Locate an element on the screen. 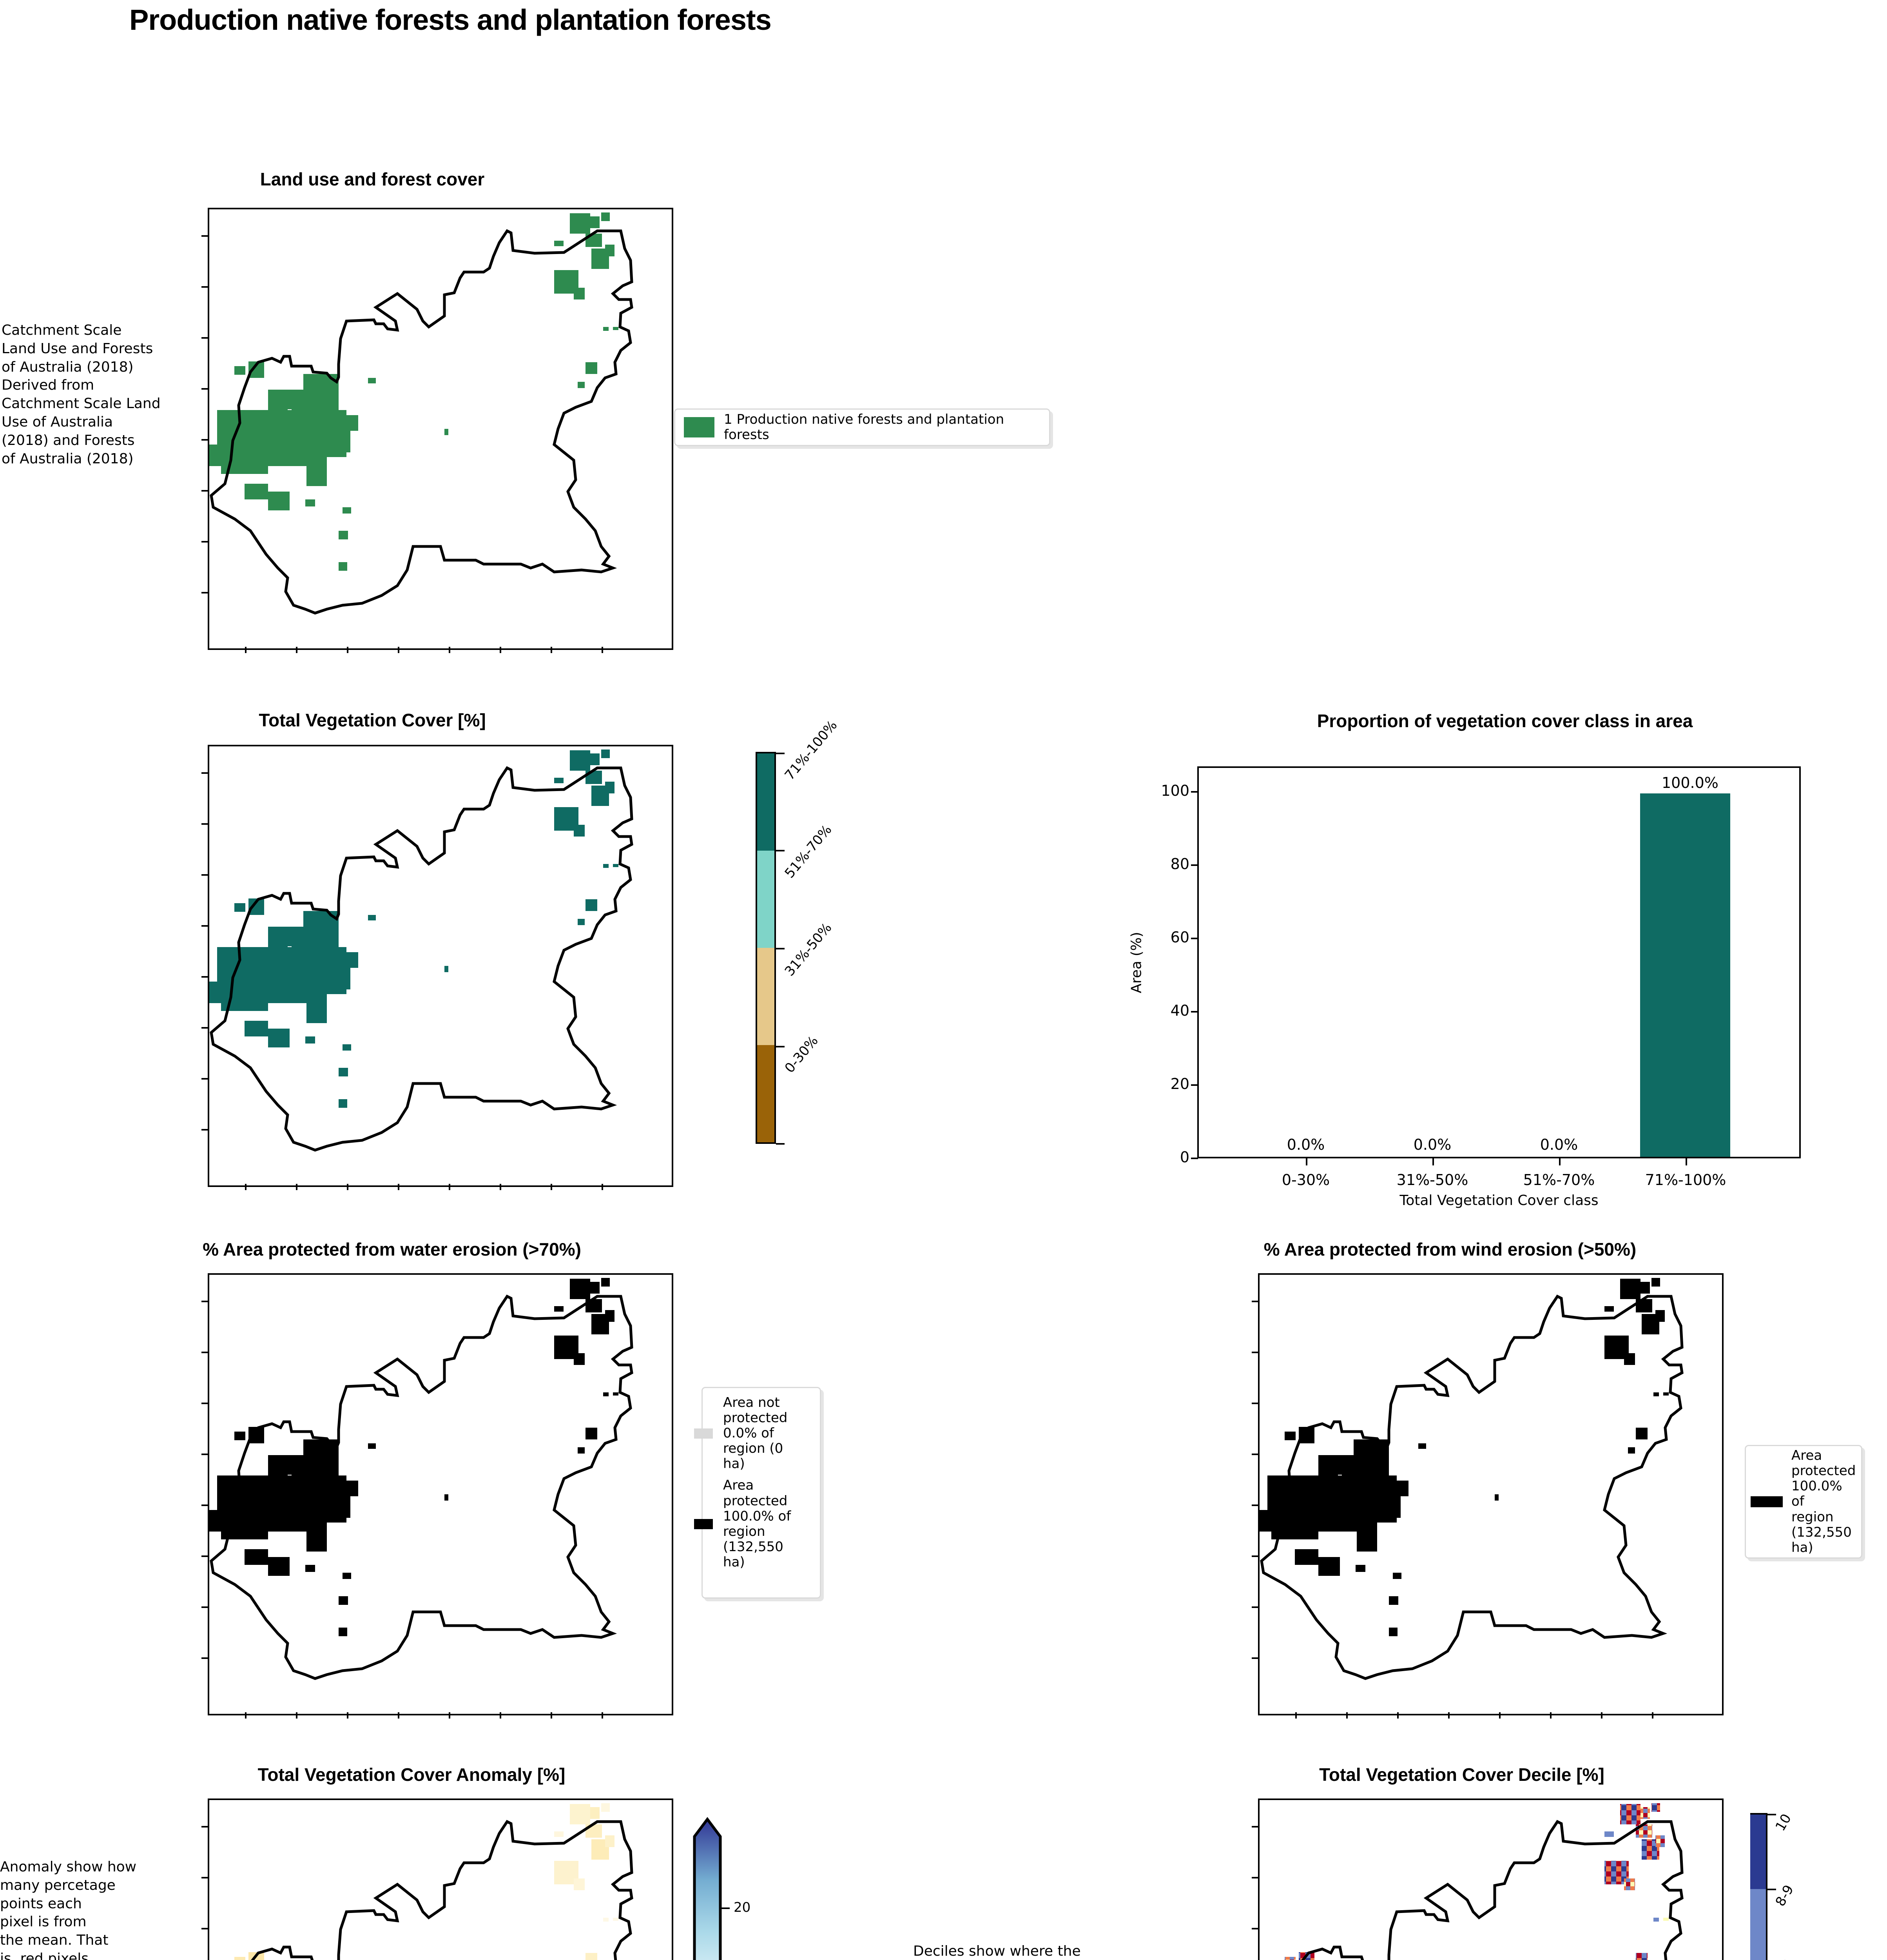  chart-xtick-71-100: 71%-100% is located at coordinates (1685, 1180).